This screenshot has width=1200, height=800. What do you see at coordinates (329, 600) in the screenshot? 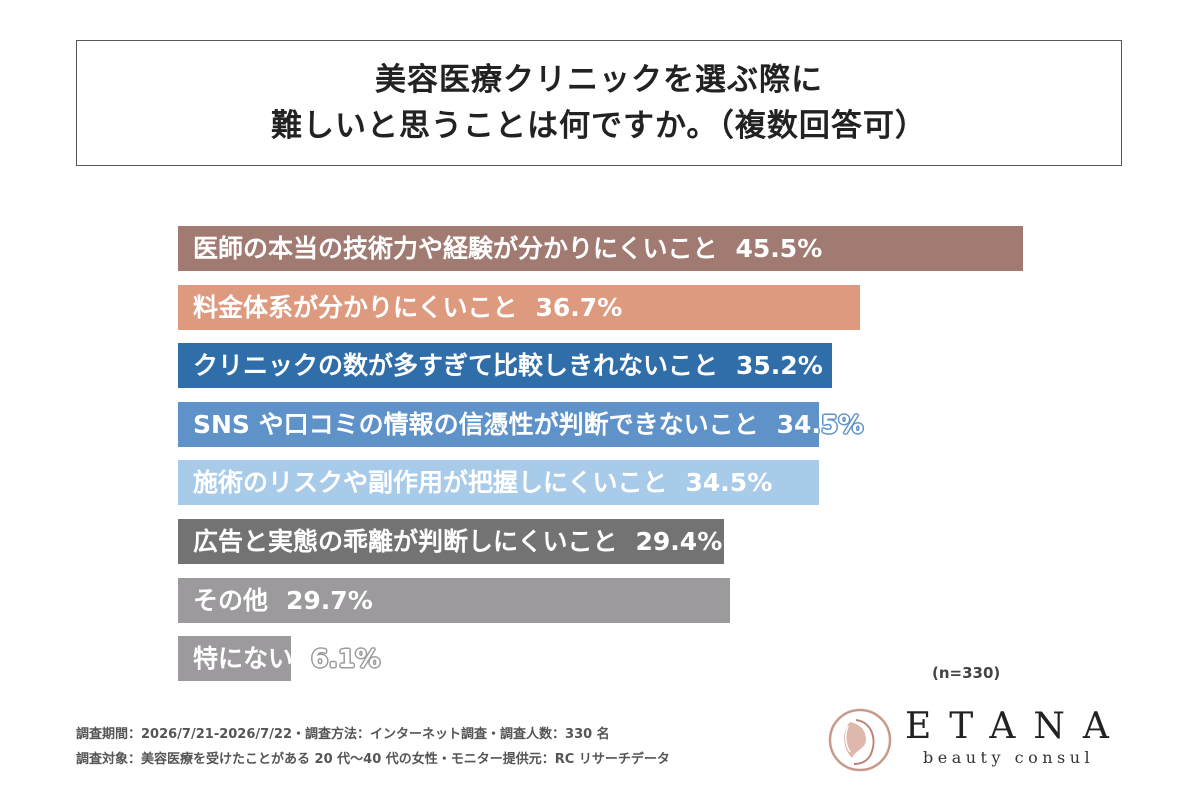
I see `value-label-7: 29.7%` at bounding box center [329, 600].